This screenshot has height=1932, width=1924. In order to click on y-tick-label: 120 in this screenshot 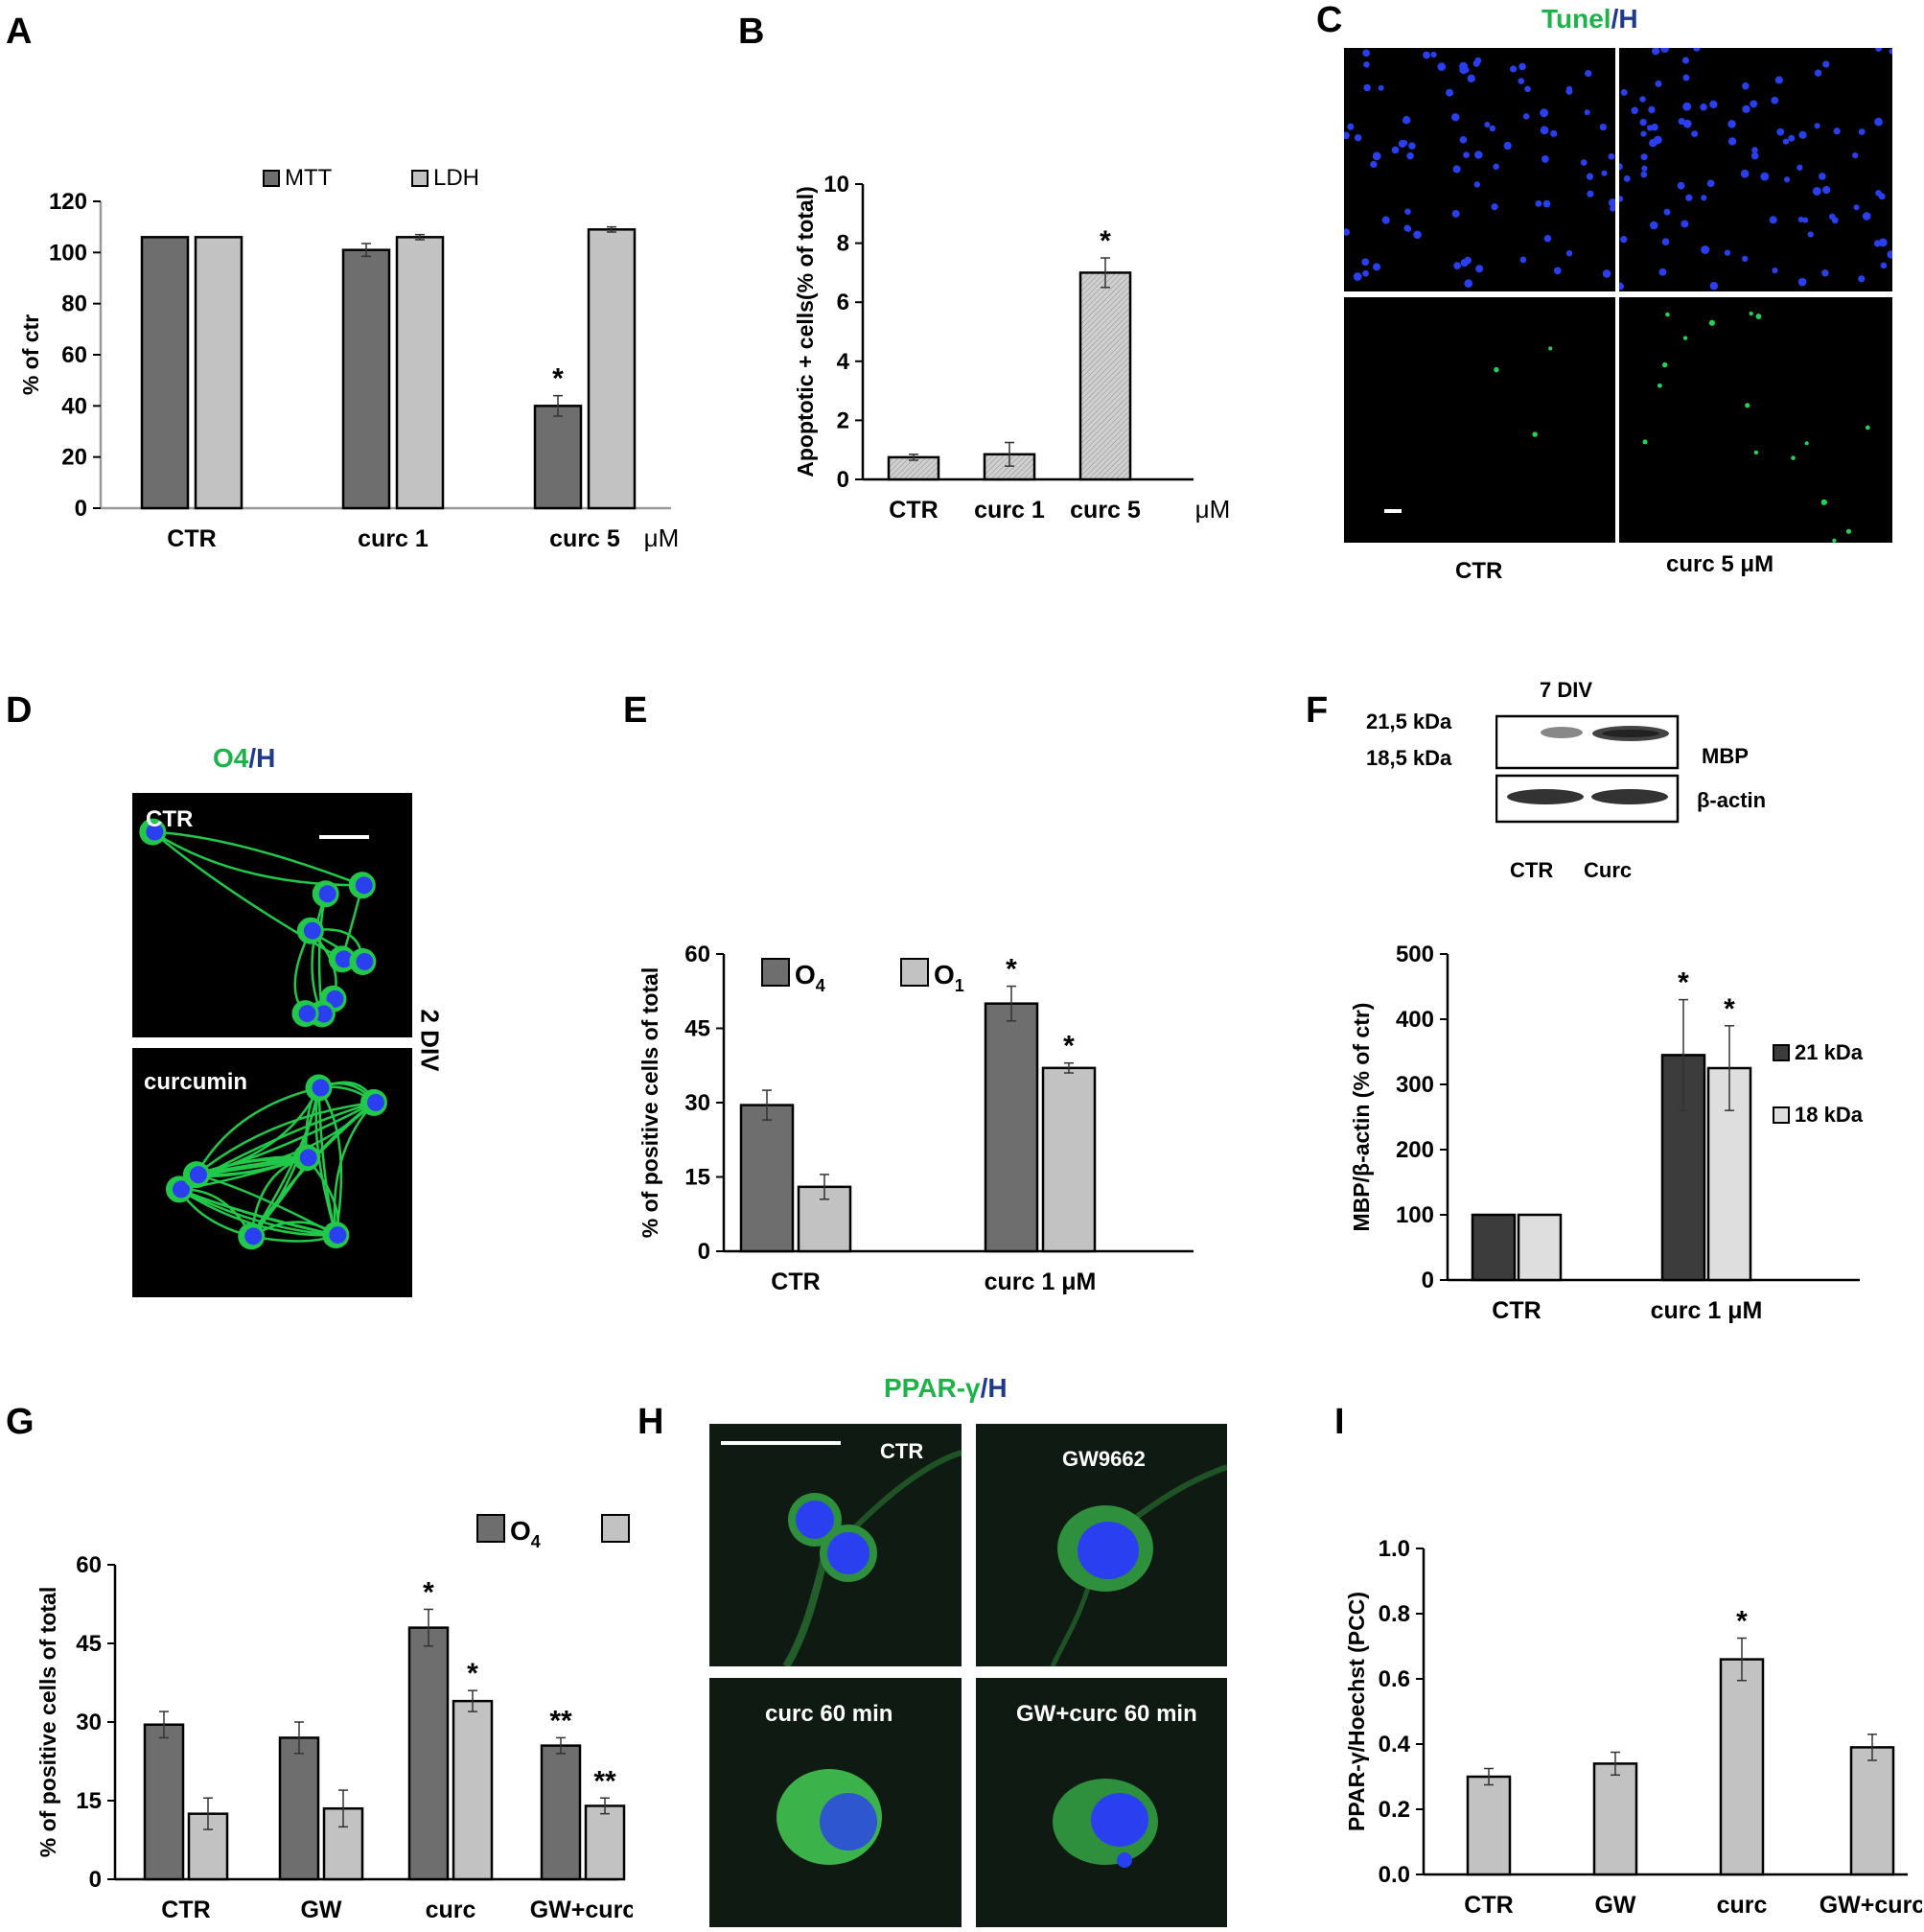, I will do `click(68, 202)`.